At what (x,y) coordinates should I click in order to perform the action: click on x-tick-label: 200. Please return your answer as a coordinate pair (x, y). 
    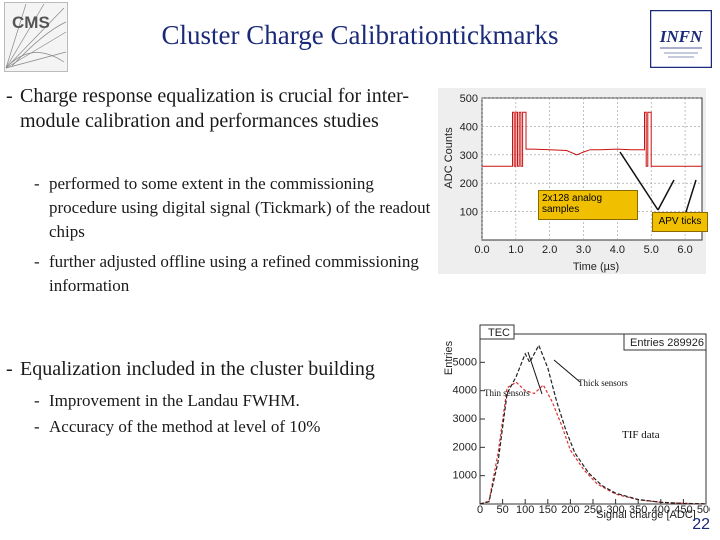
    Looking at the image, I should click on (570, 510).